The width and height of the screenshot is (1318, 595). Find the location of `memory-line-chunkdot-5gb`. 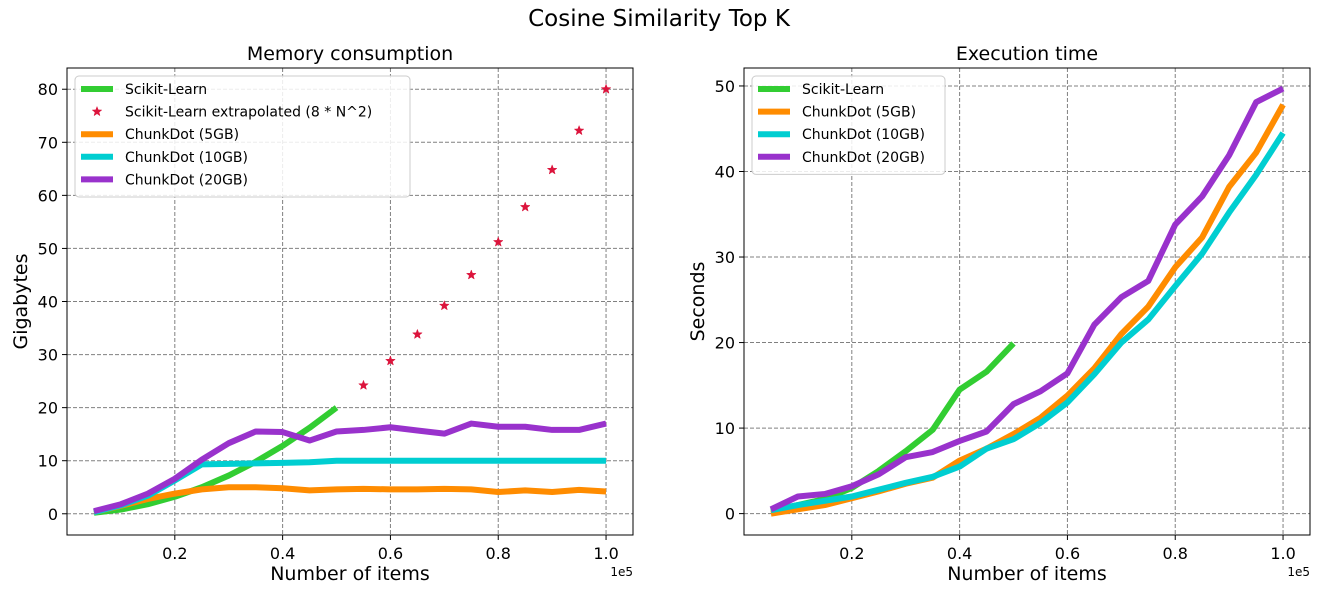

memory-line-chunkdot-5gb is located at coordinates (350, 500).